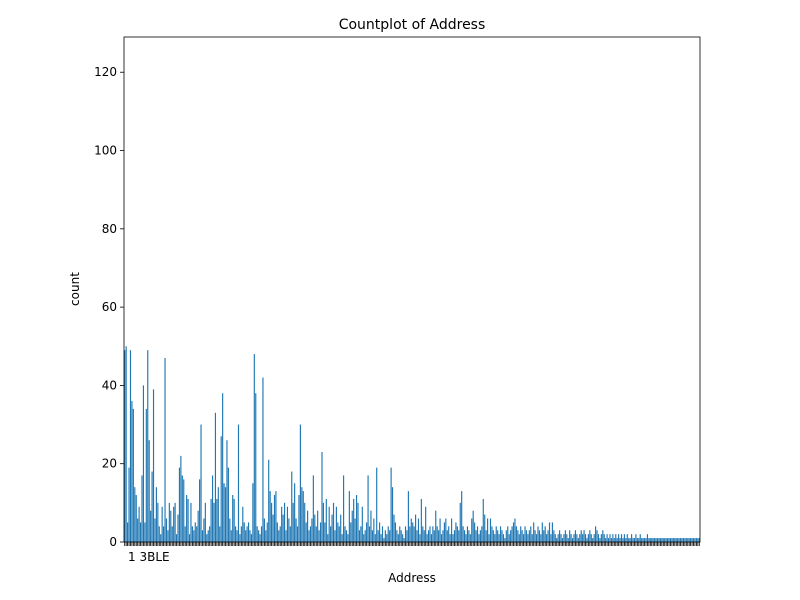 This screenshot has width=800, height=600. Describe the element at coordinates (412, 544) in the screenshot. I see `x-axis-ticks` at that location.